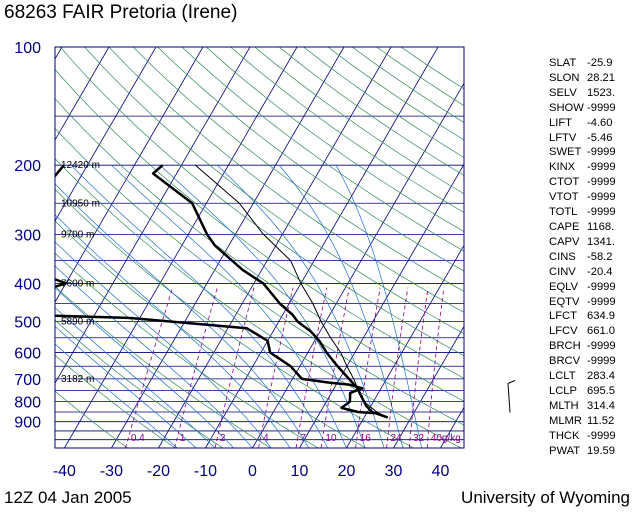 The image size is (640, 512). I want to click on temperature-tick-label: 20, so click(347, 471).